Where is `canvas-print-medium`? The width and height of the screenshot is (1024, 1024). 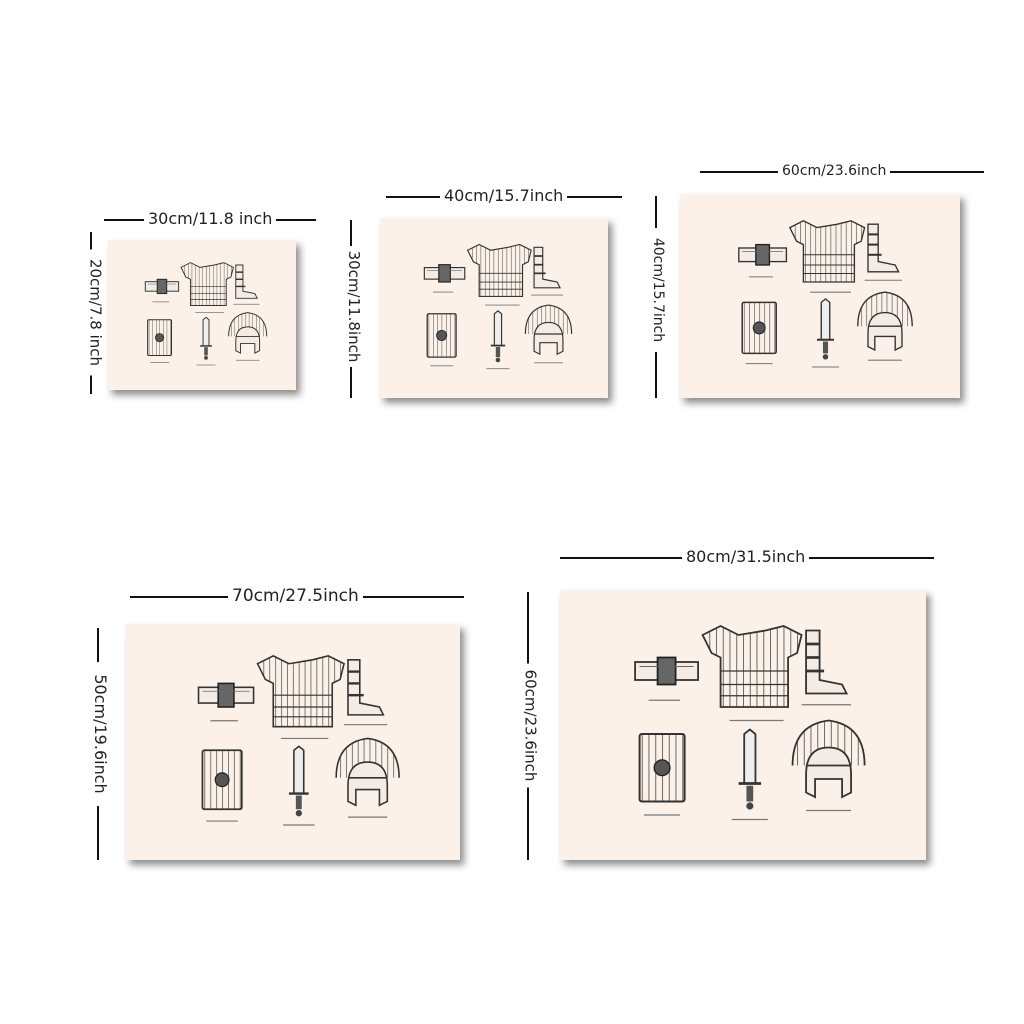
canvas-print-medium is located at coordinates (494, 308).